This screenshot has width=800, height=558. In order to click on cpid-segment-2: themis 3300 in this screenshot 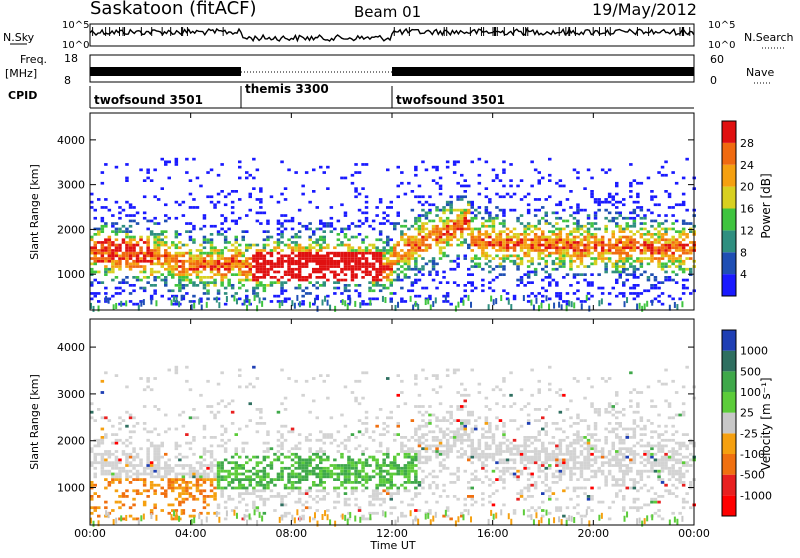, I will do `click(287, 89)`.